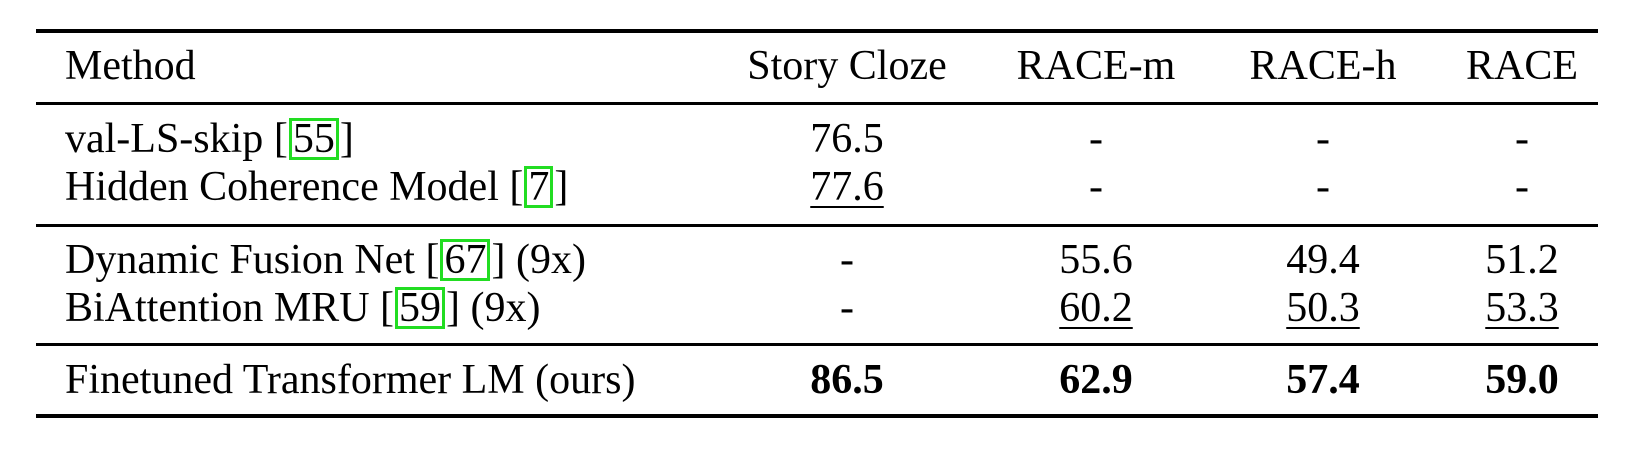 The image size is (1633, 459). What do you see at coordinates (817, 416) in the screenshot?
I see `bottom-rule` at bounding box center [817, 416].